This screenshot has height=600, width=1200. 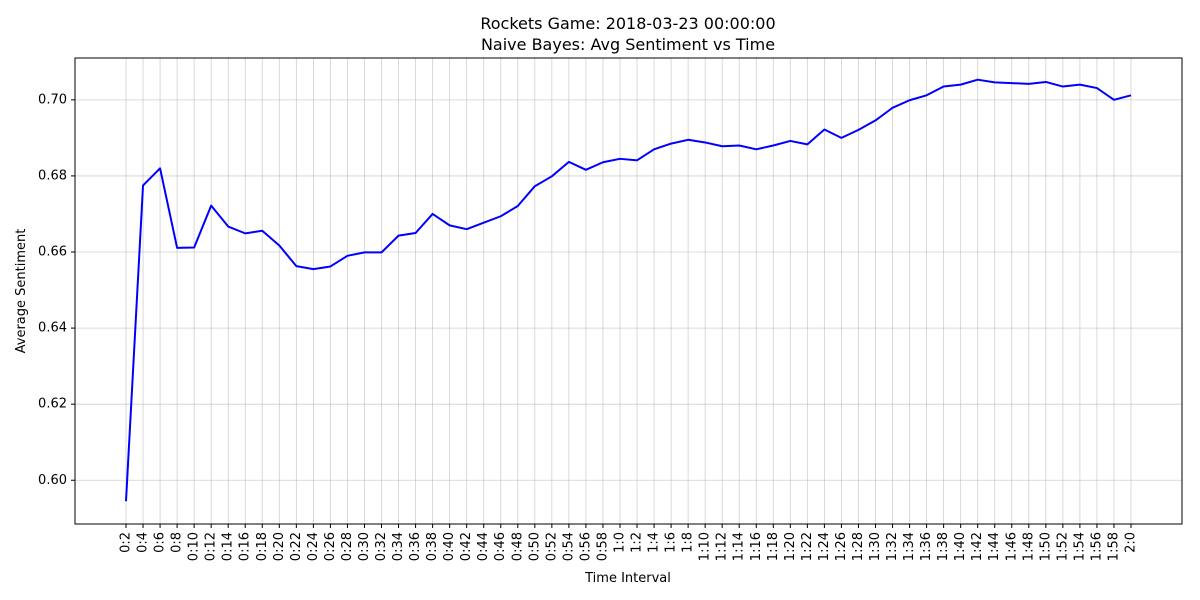 What do you see at coordinates (1045, 546) in the screenshot?
I see `x-tick-label: 1:50` at bounding box center [1045, 546].